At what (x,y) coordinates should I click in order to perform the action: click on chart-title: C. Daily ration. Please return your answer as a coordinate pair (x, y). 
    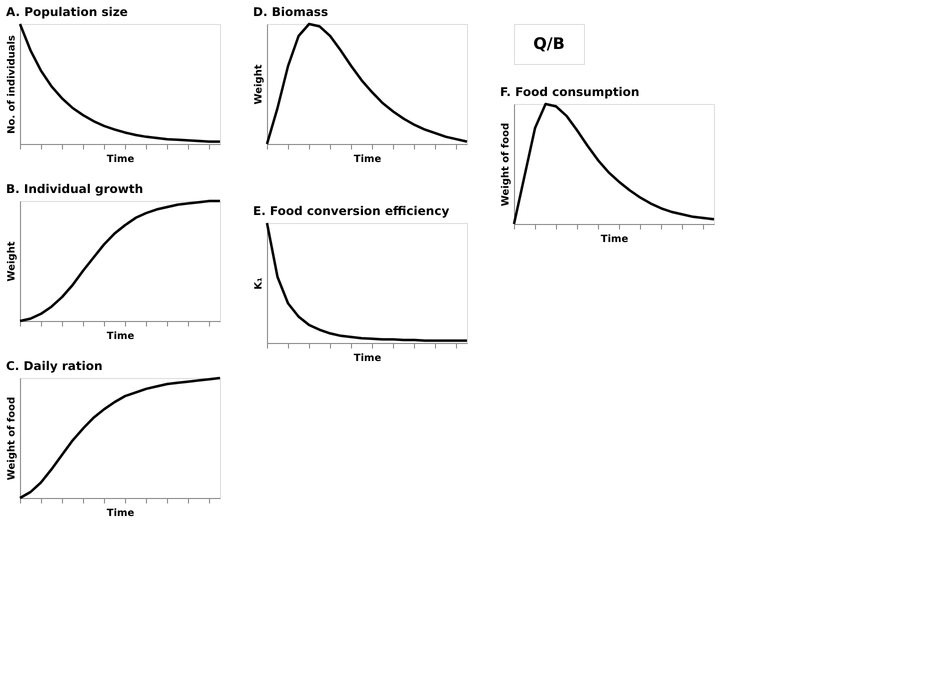
    Looking at the image, I should click on (54, 365).